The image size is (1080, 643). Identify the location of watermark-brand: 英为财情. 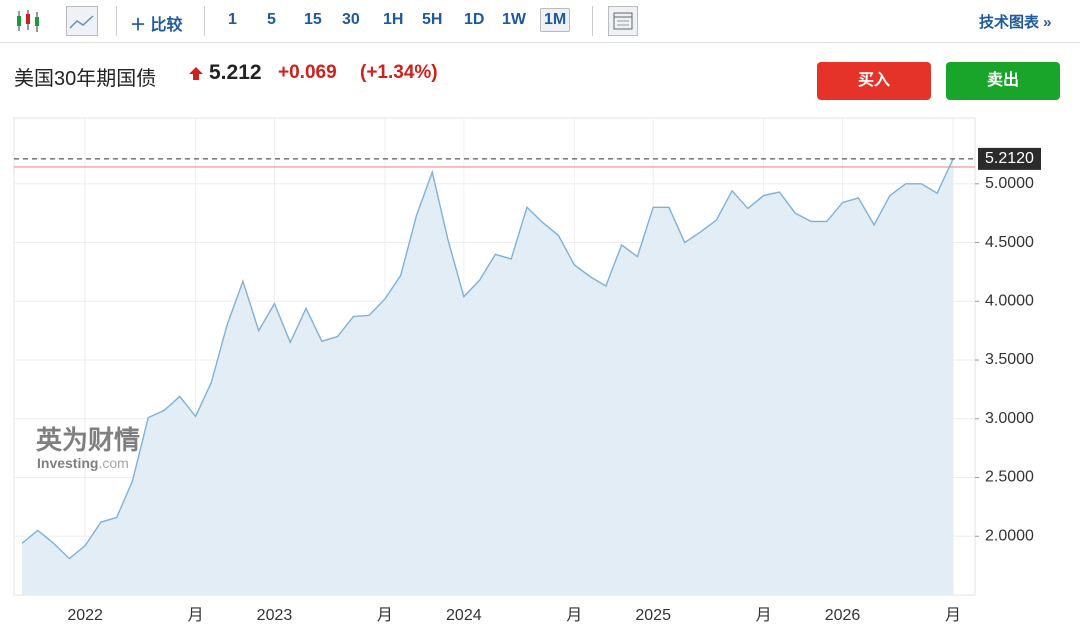
(88, 440).